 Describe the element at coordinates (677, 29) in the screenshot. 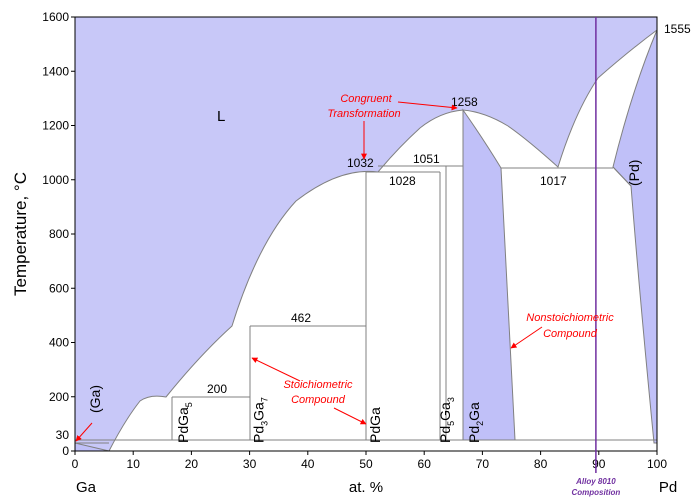

I see `temp-1555: 1555` at that location.